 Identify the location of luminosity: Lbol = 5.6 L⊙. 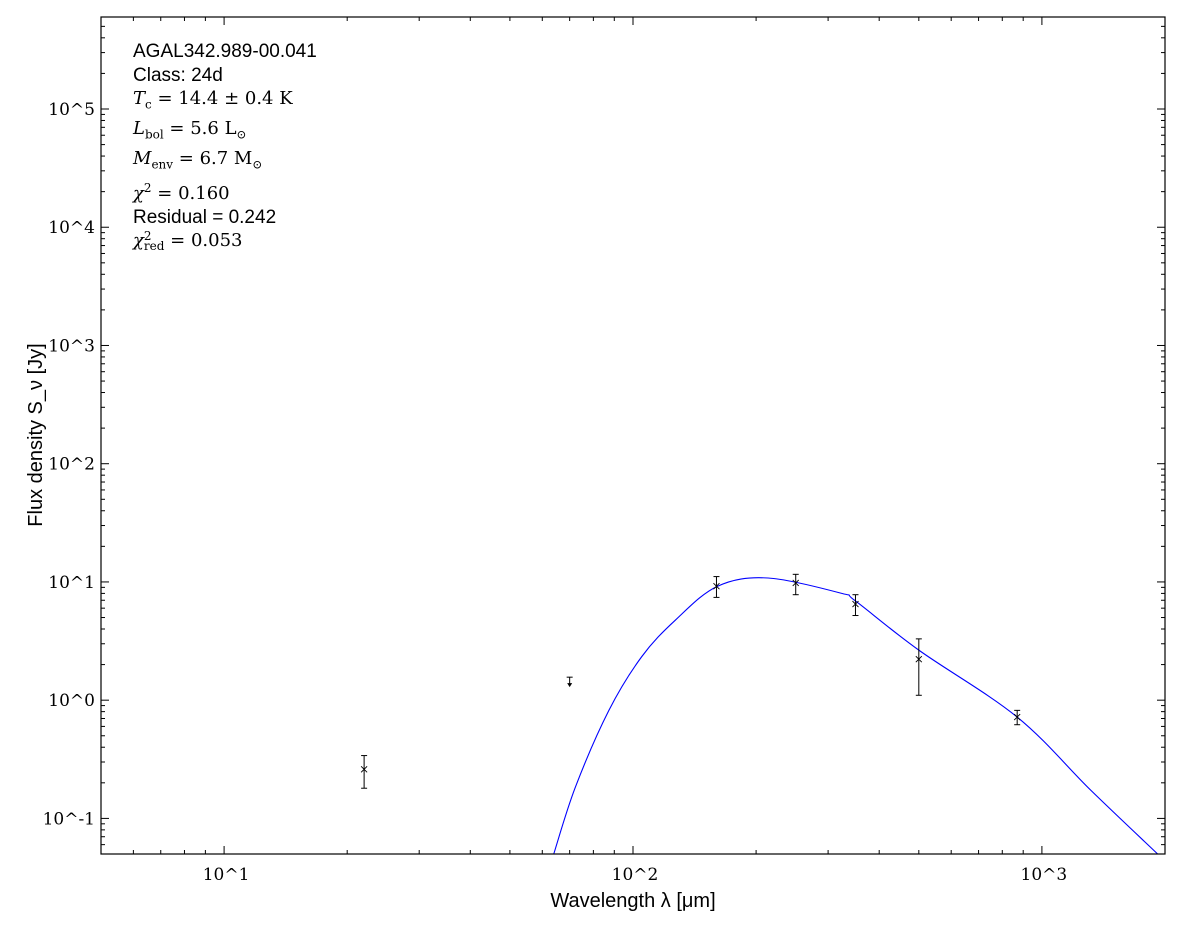
(190, 130).